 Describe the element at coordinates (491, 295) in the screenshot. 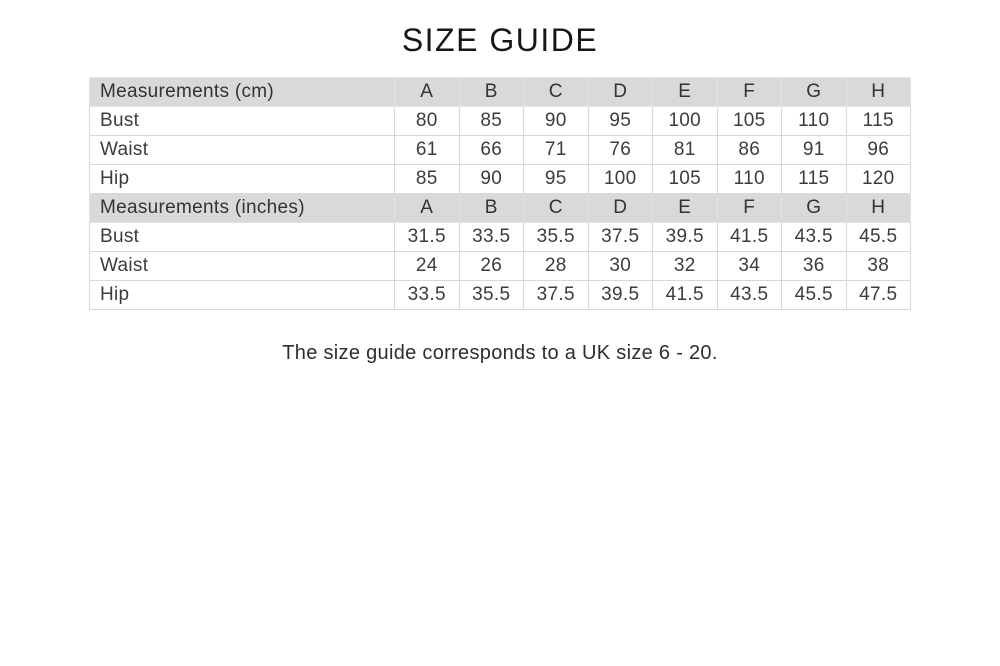

I see `cell-hip-in-b: 35.5` at that location.